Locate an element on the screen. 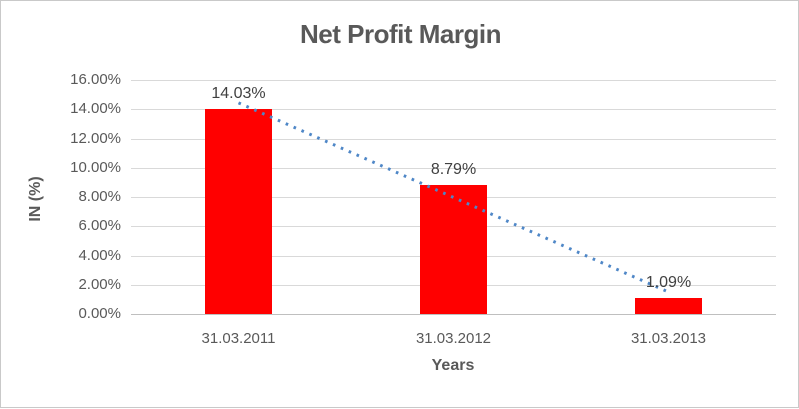 The width and height of the screenshot is (799, 409). y-tick-label: 6.00% is located at coordinates (99, 226).